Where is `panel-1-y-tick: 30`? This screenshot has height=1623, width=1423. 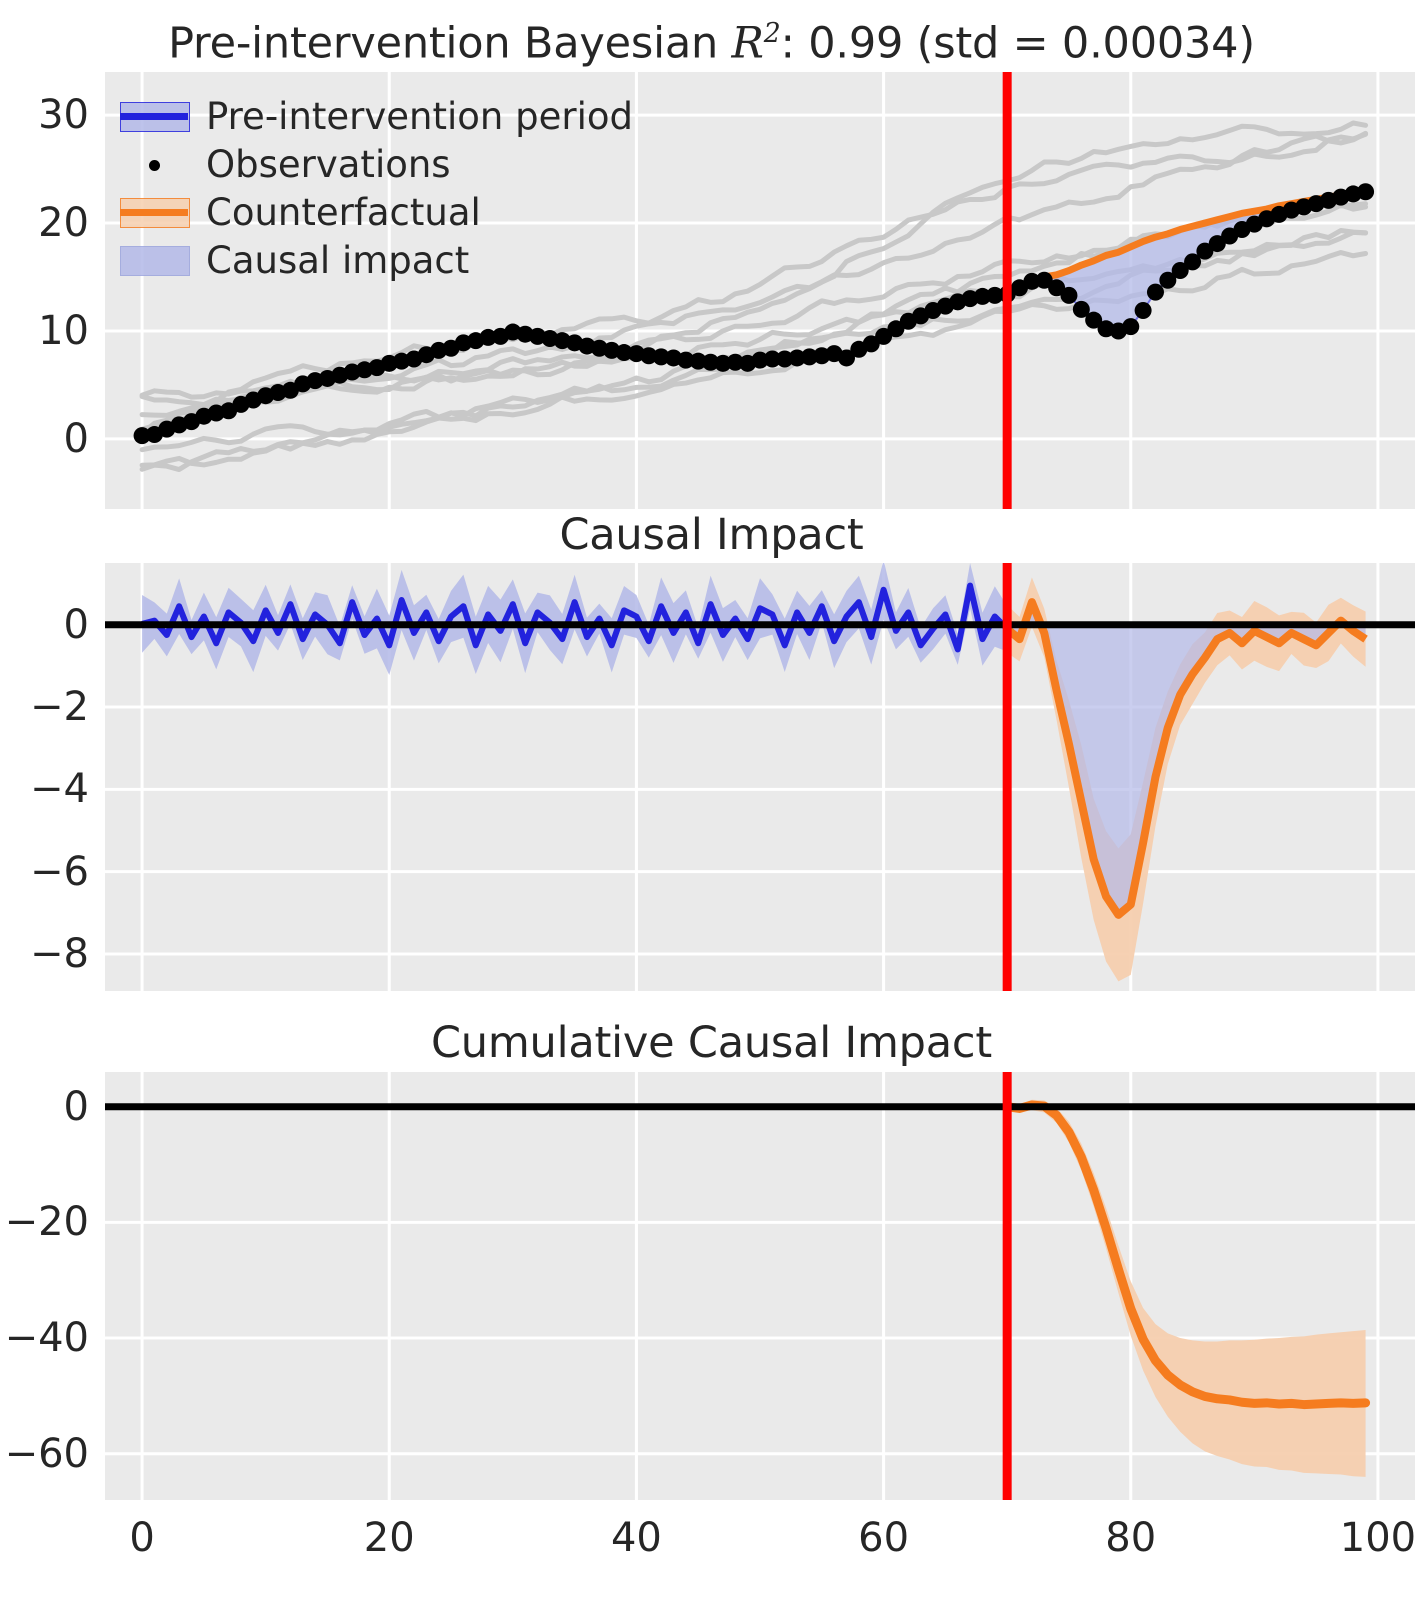
panel-1-y-tick: 30 is located at coordinates (63, 115).